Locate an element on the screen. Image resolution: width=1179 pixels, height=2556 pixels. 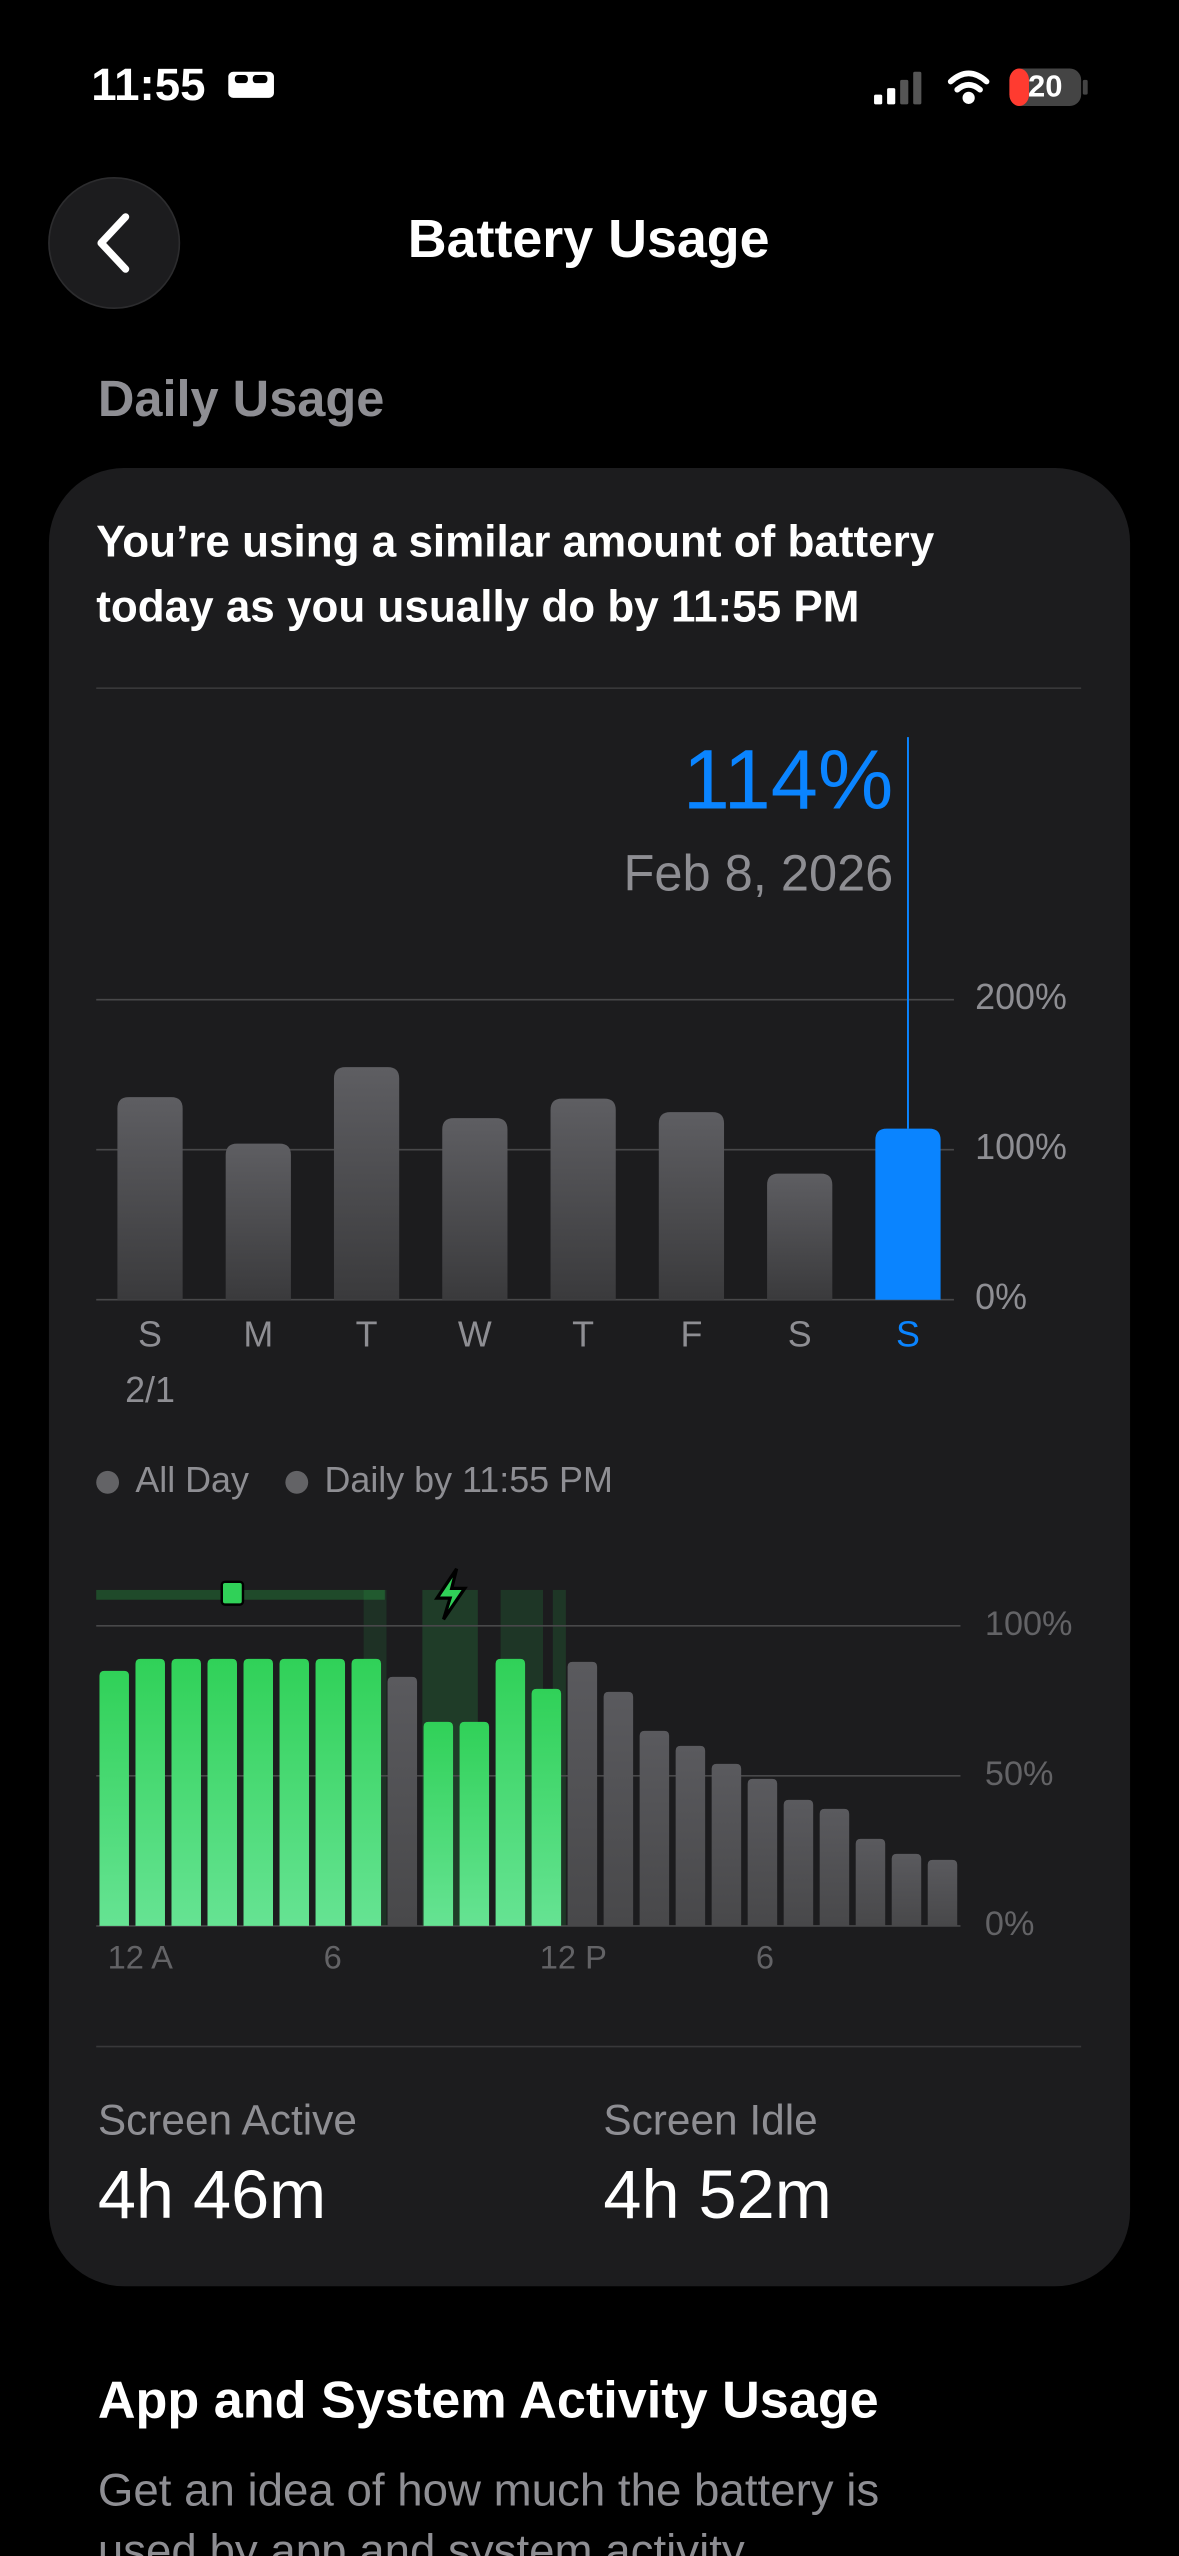
selected-date: Feb 8, 2026 is located at coordinates (759, 873).